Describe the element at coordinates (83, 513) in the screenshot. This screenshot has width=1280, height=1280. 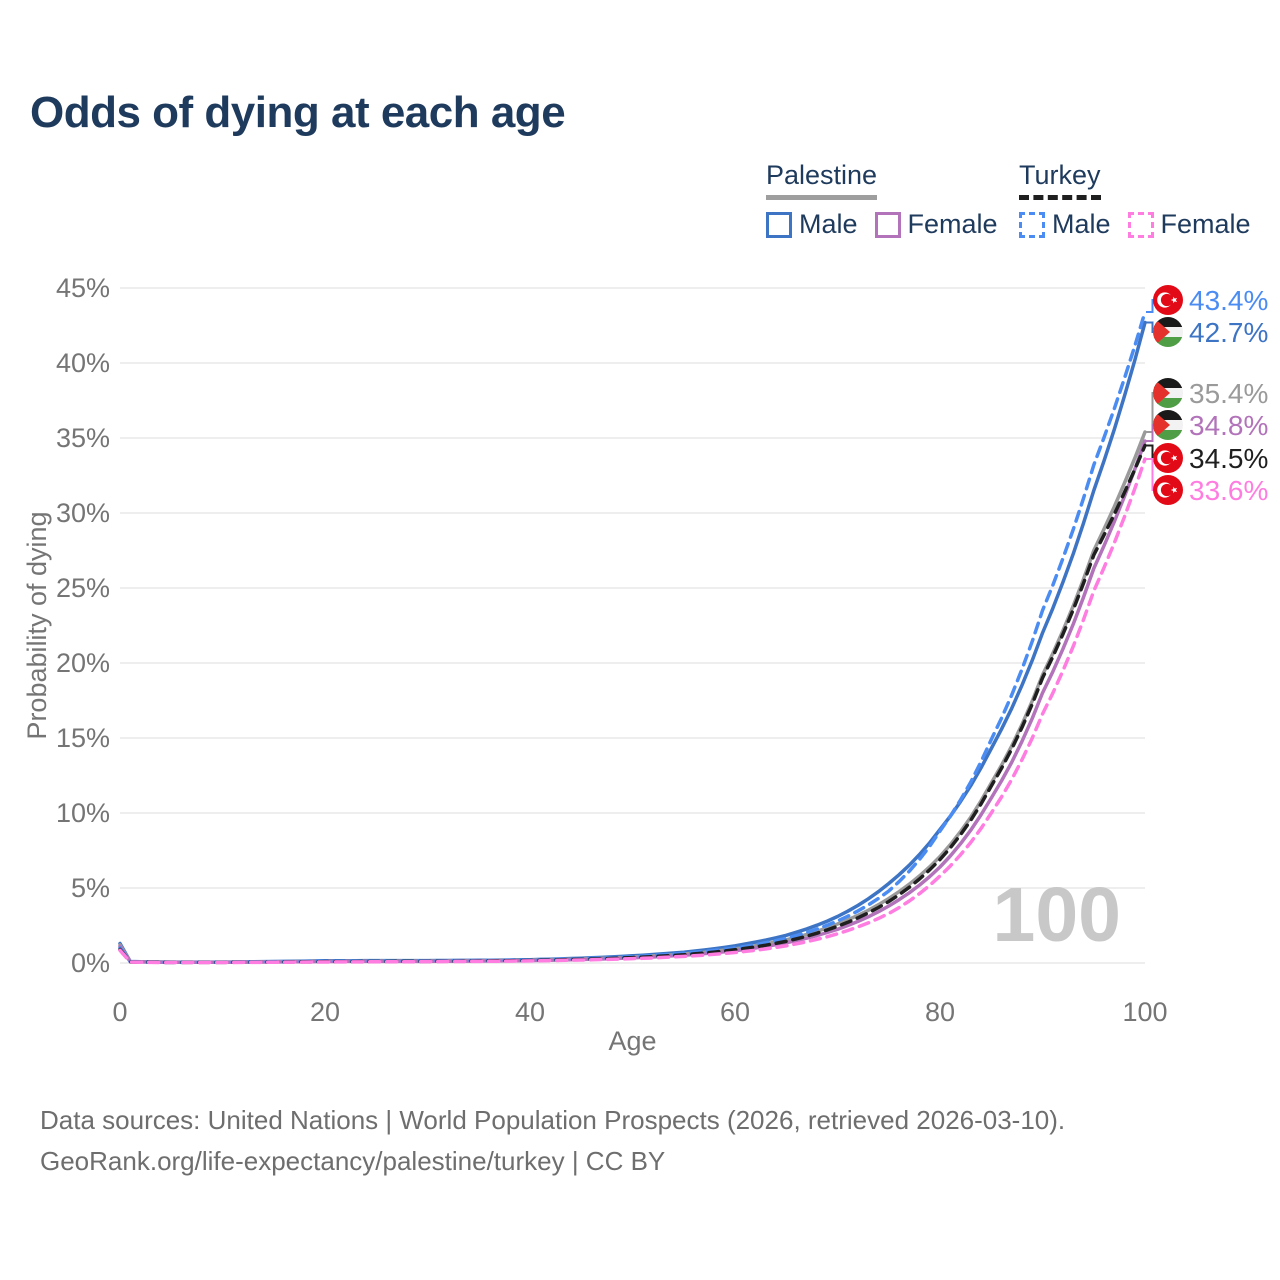
I see `y-tick-label: 30%` at that location.